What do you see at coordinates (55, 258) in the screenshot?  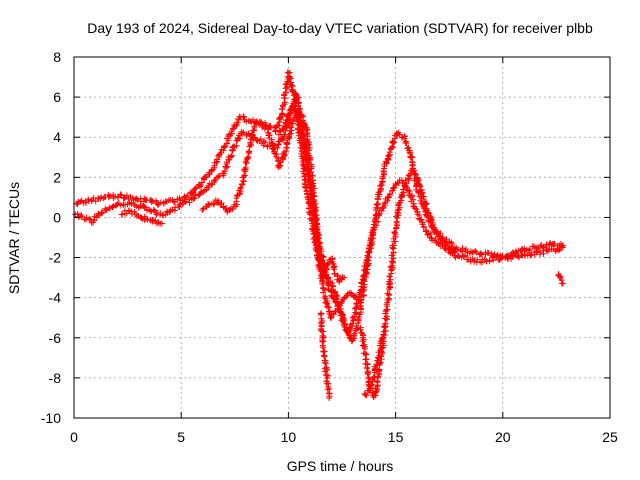 I see `y-tick-label: -2` at bounding box center [55, 258].